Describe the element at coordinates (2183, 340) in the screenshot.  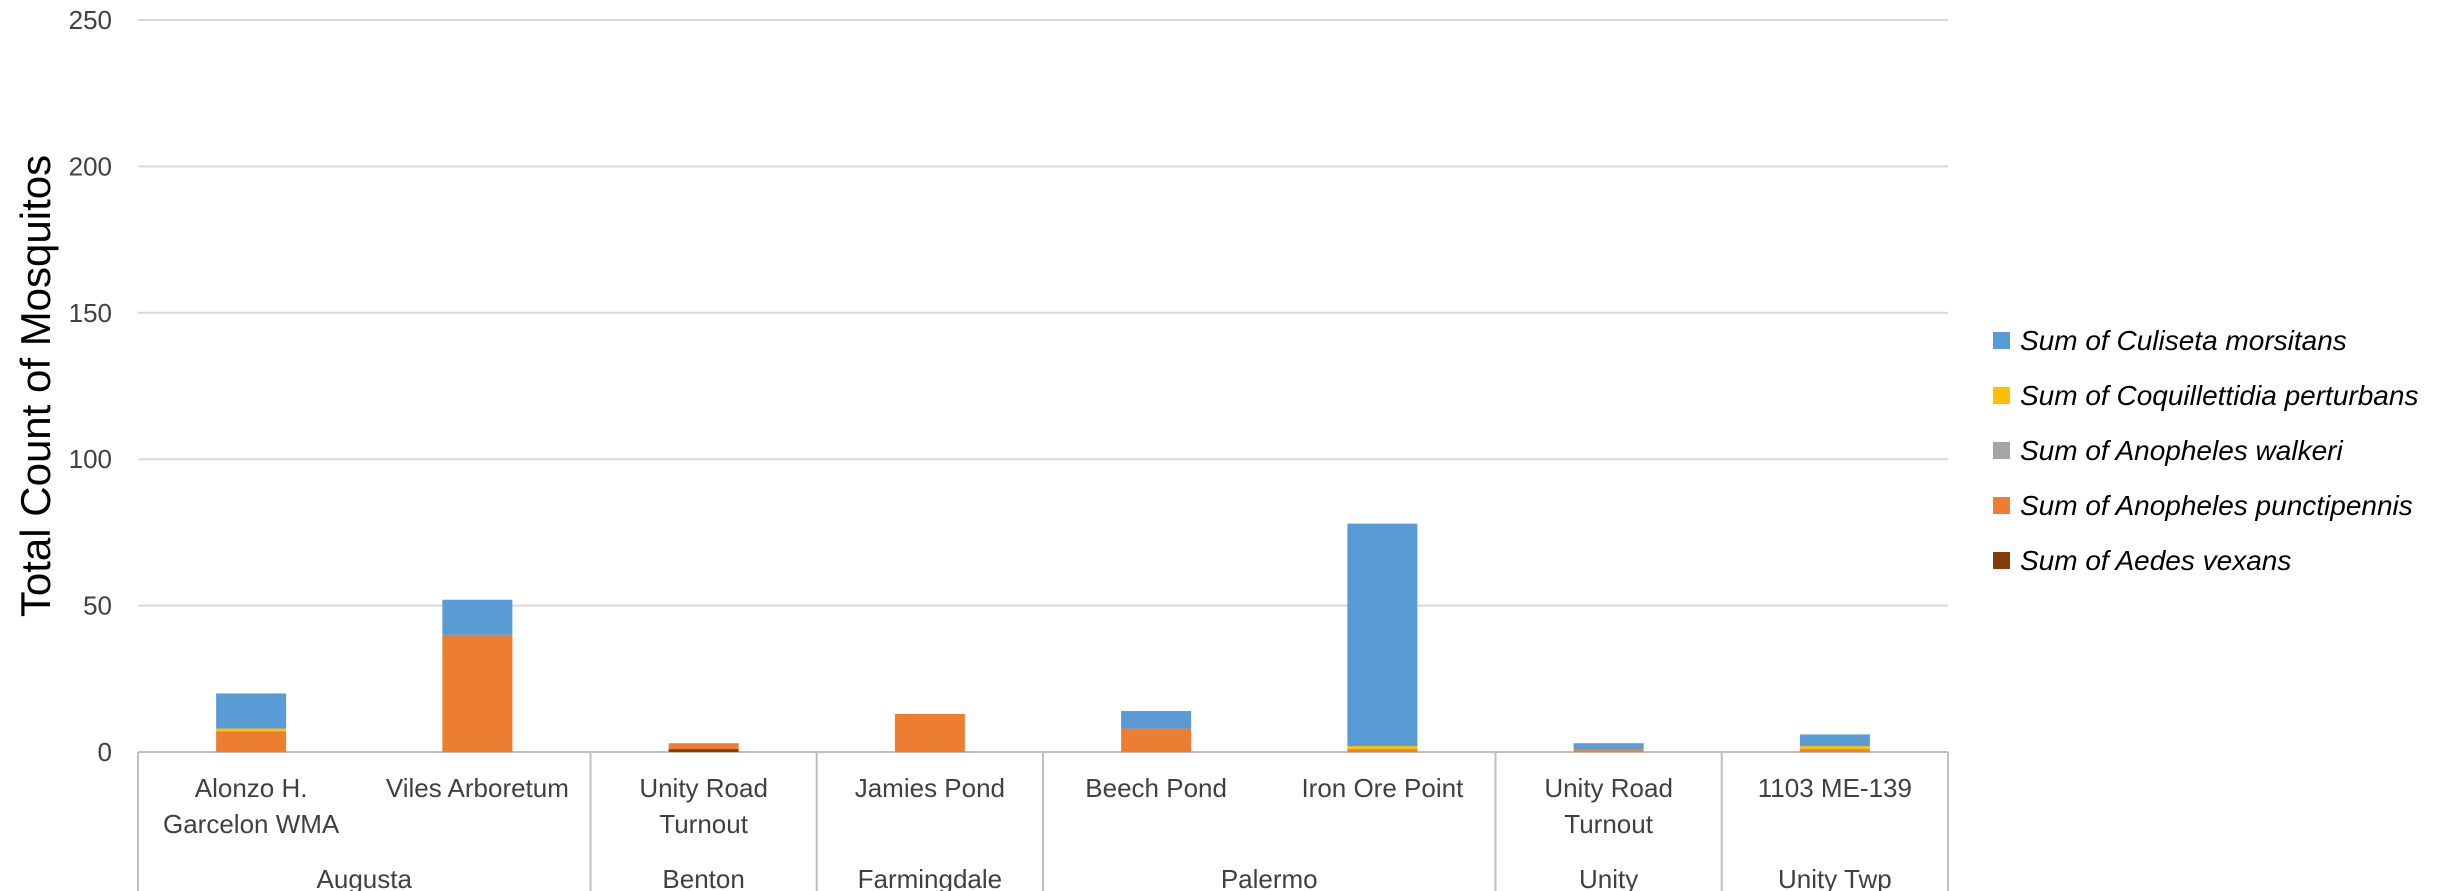
I see `legend-entry: Sum of Culiseta morsitans` at that location.